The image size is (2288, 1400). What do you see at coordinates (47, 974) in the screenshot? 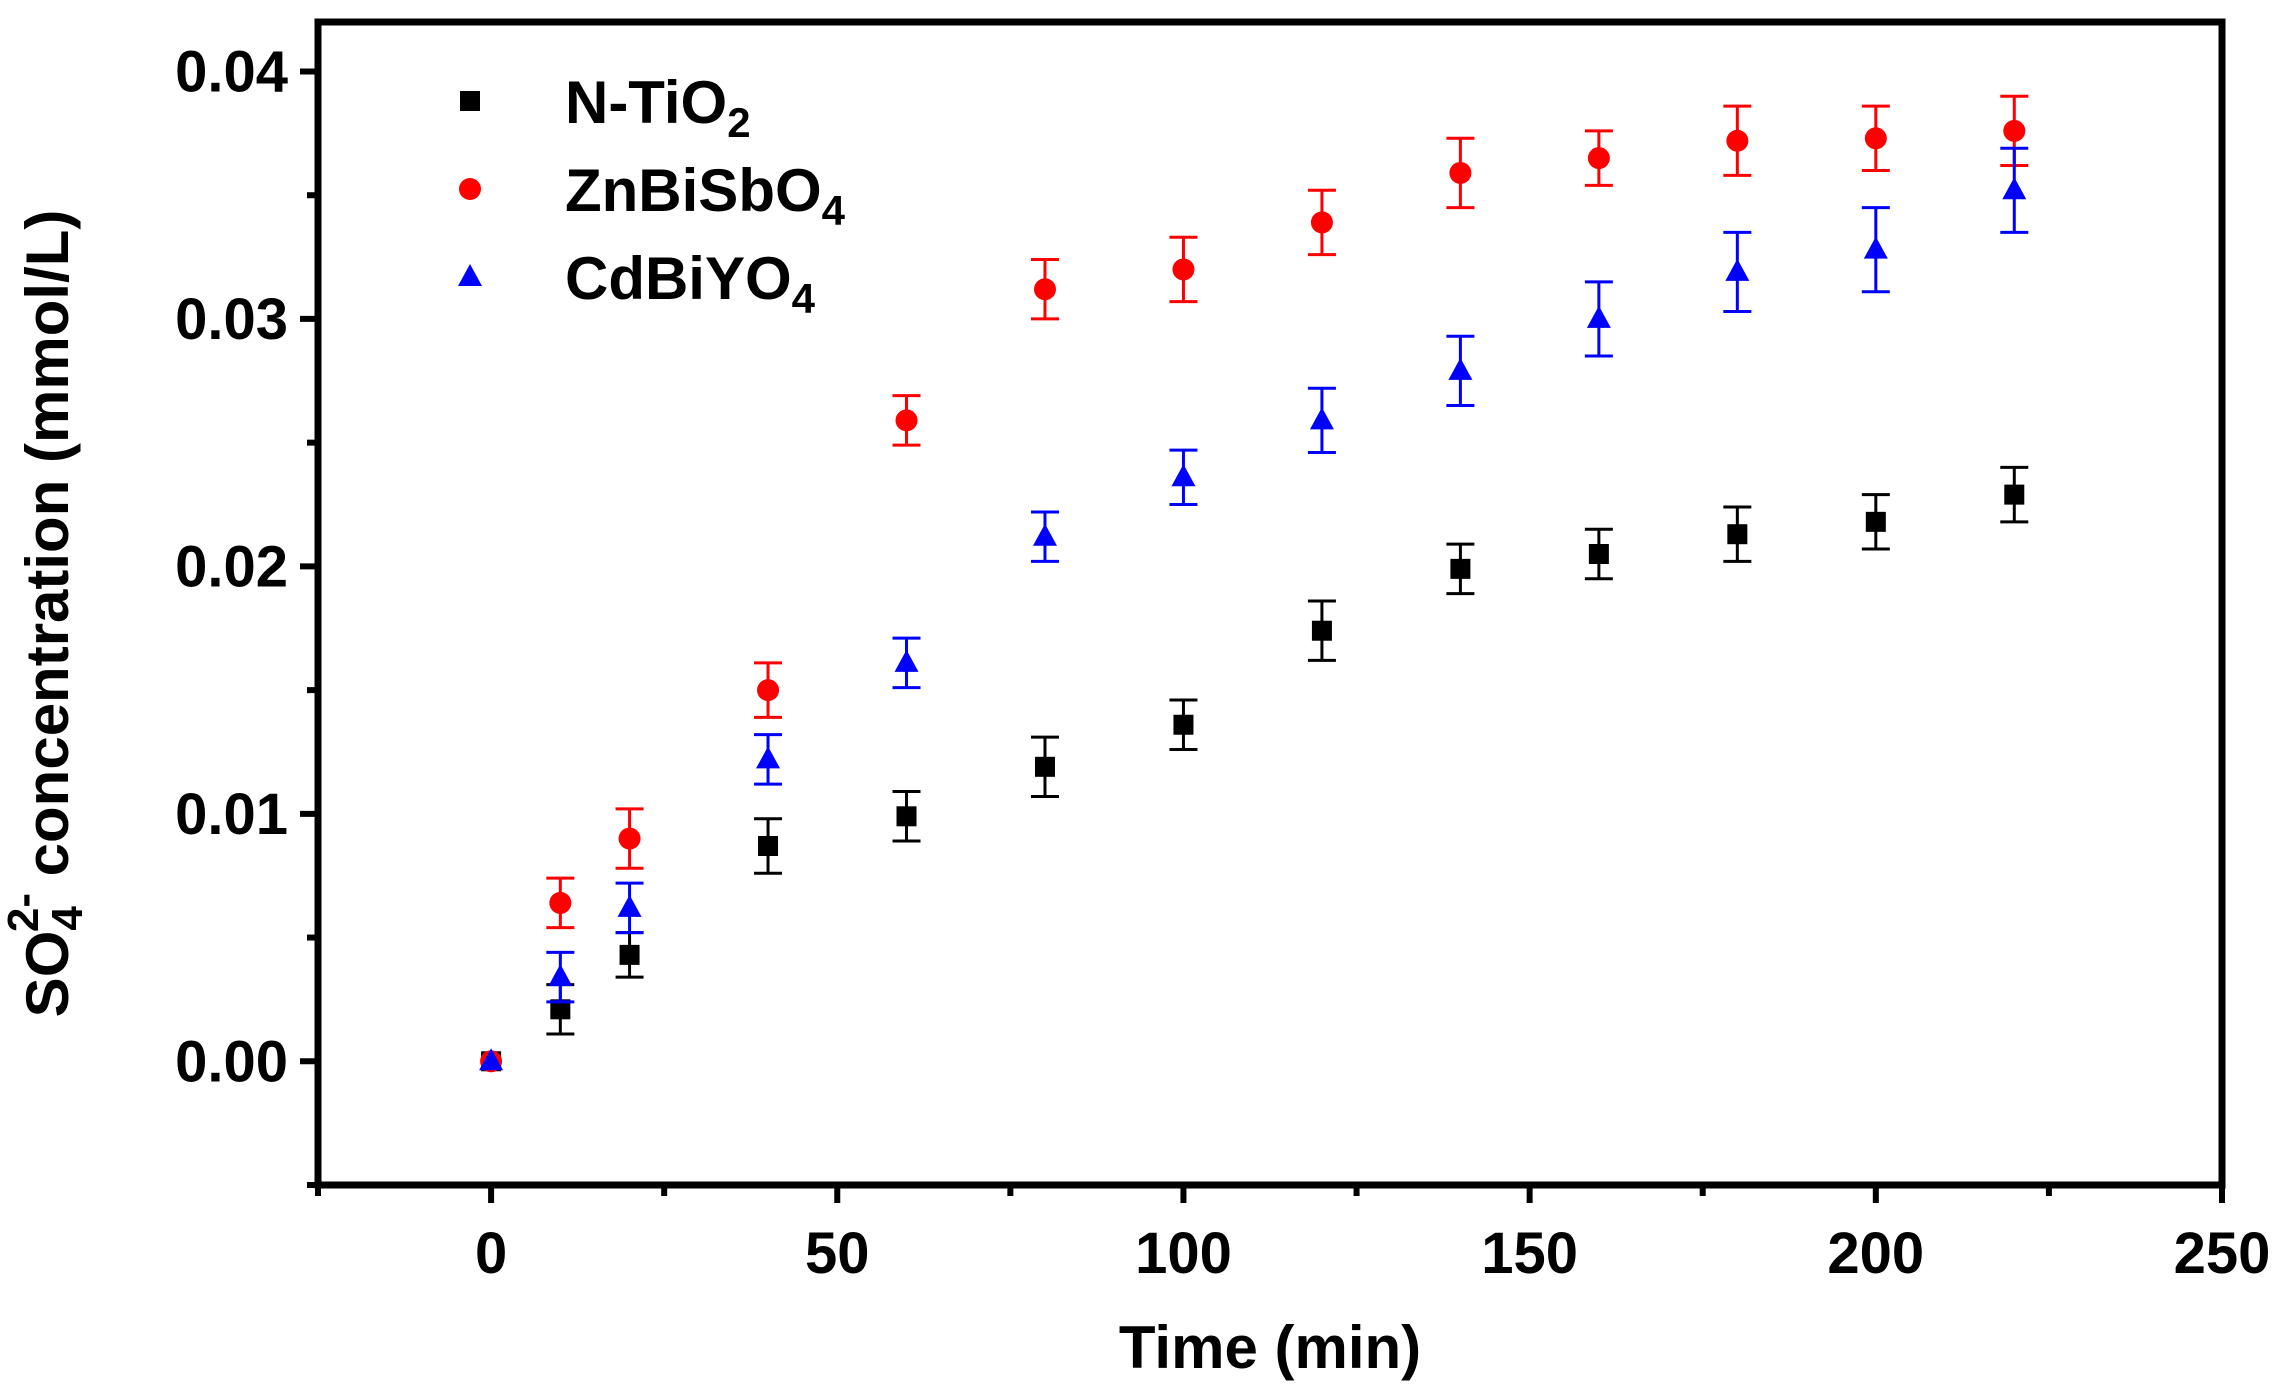
I see `y-axis-title-prefix: SO` at bounding box center [47, 974].